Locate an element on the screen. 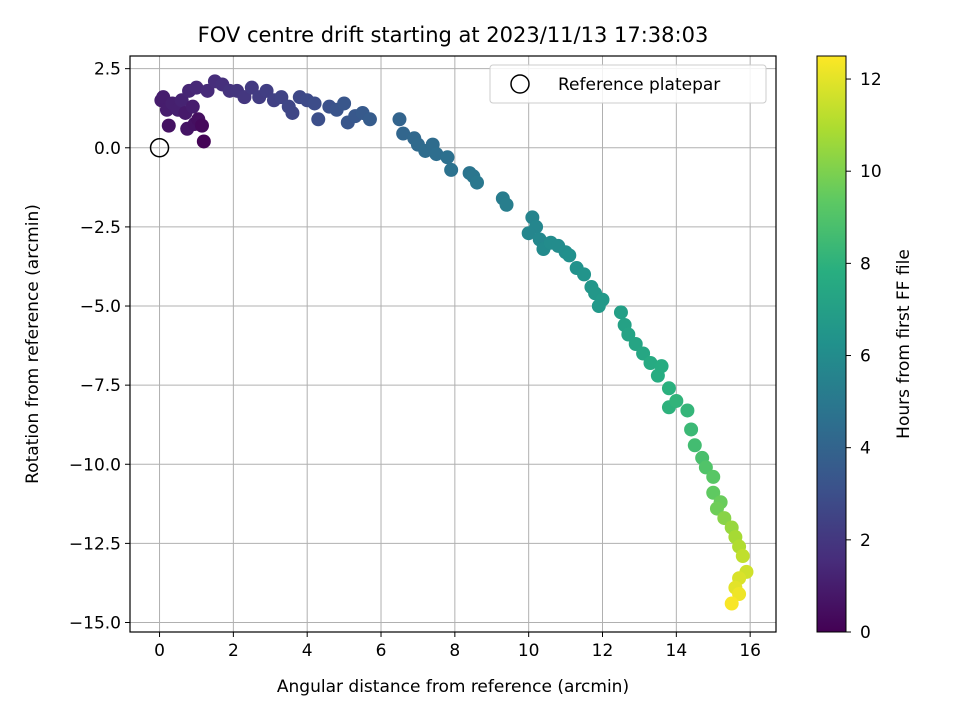 The width and height of the screenshot is (960, 724). colorbar: 0 2 4 6 8 10 12 Hours from first FF file is located at coordinates (865, 349).